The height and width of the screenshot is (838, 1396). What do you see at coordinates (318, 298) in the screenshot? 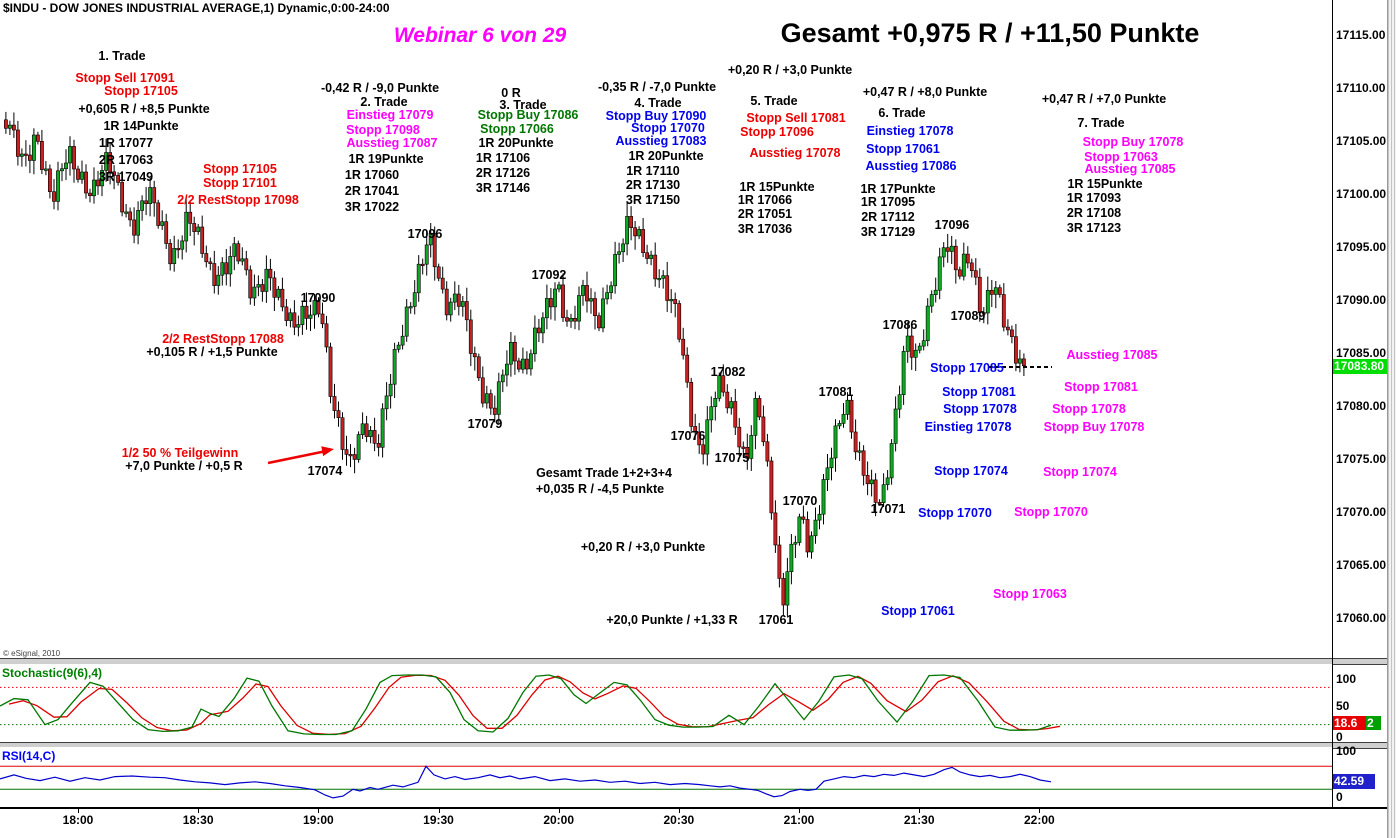
I see `chart-annotation: 17090` at bounding box center [318, 298].